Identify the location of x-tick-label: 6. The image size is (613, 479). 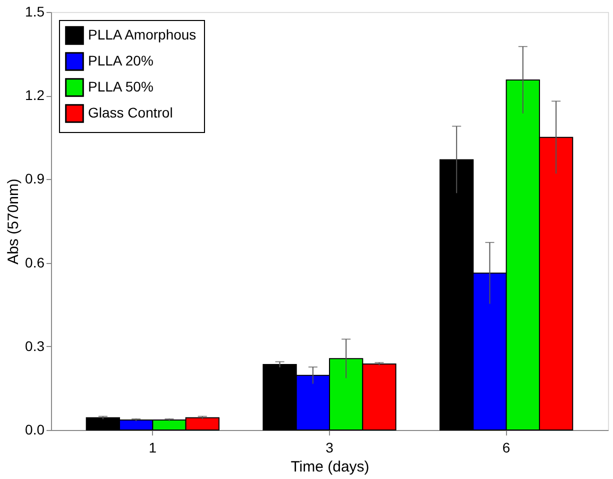
(506, 448).